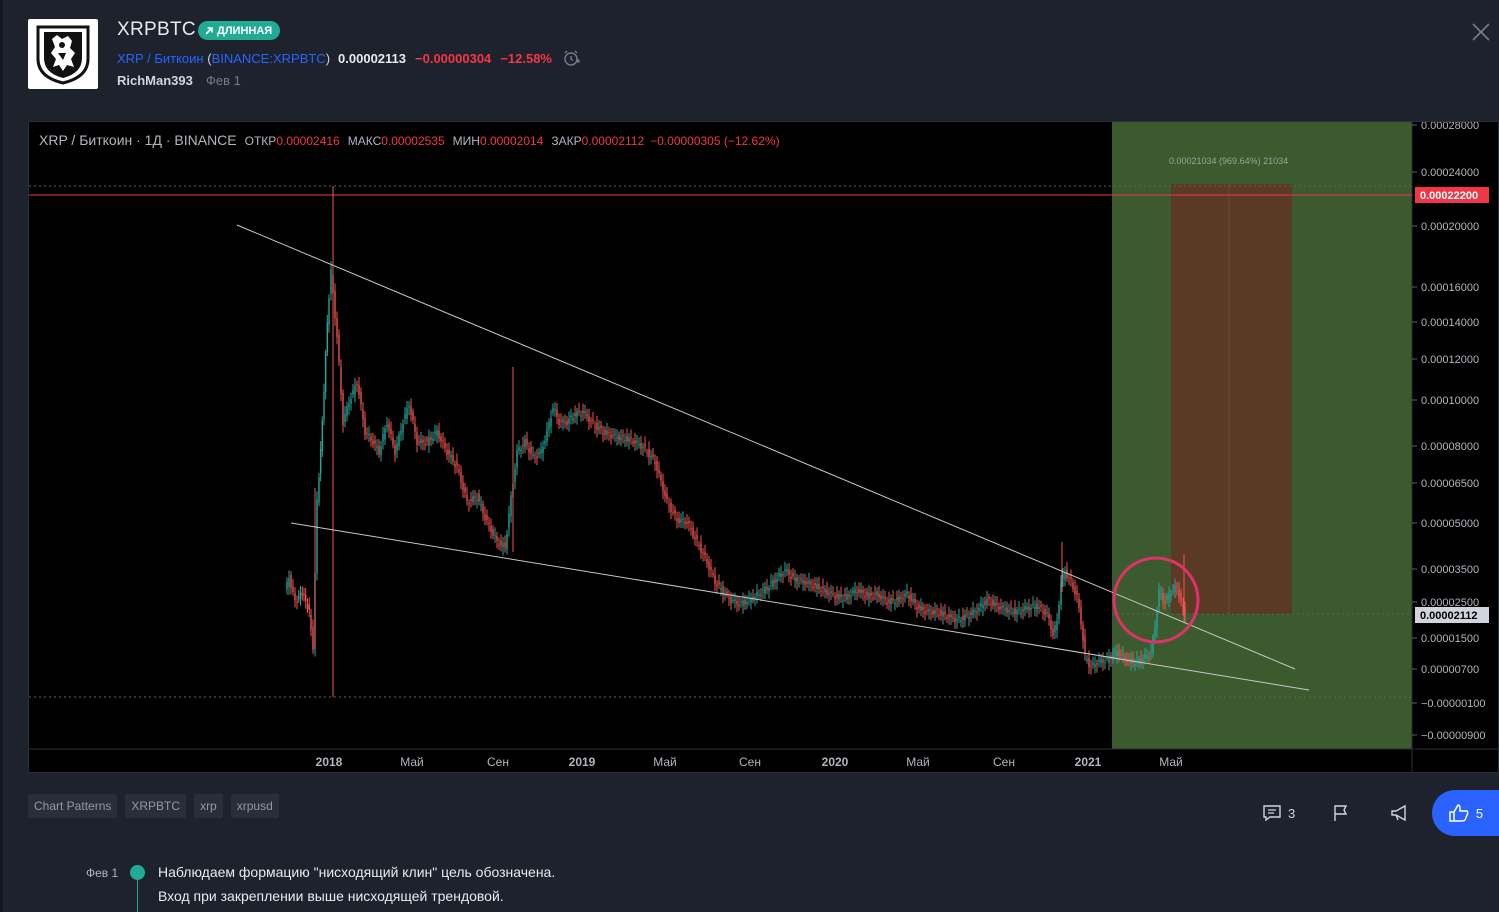 This screenshot has width=1499, height=912. I want to click on report-button, so click(1341, 813).